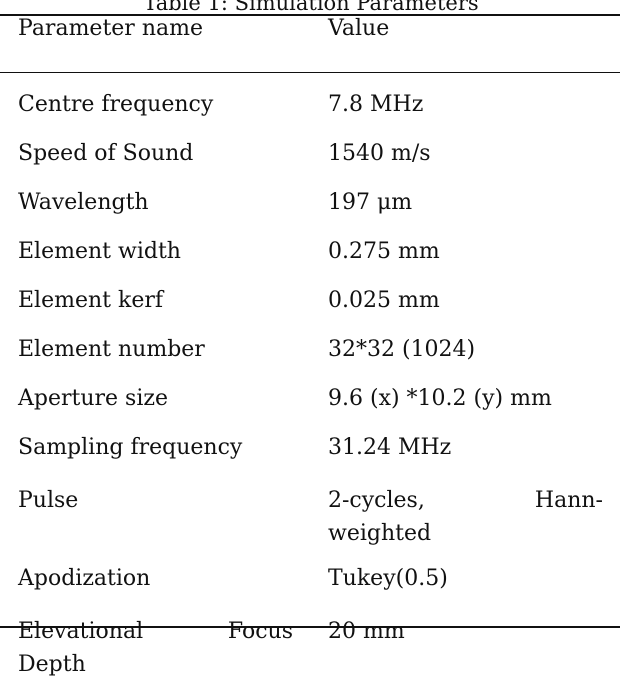  Describe the element at coordinates (91, 300) in the screenshot. I see `param-name: Element kerf` at that location.